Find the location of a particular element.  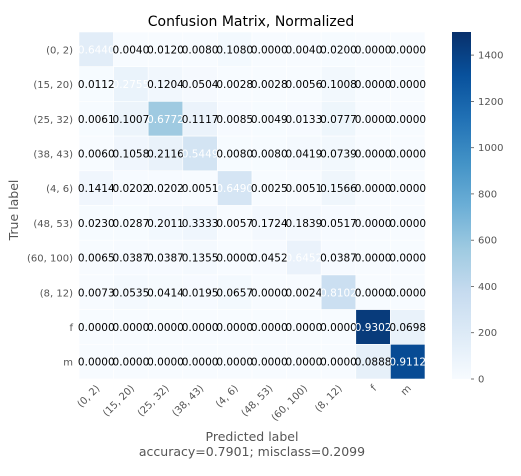

cell-value-label: 0.0452 is located at coordinates (269, 259).